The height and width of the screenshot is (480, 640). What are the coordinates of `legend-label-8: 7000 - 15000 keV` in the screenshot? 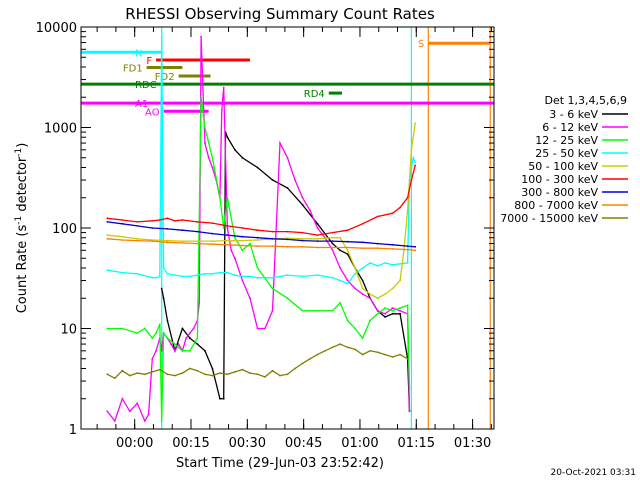 It's located at (549, 218).